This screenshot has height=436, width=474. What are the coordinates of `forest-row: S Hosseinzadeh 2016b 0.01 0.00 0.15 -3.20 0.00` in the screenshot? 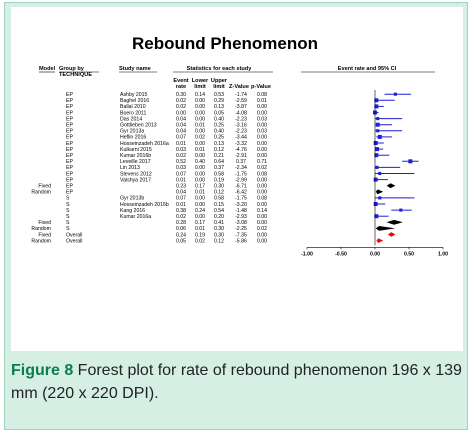 It's located at (226, 205).